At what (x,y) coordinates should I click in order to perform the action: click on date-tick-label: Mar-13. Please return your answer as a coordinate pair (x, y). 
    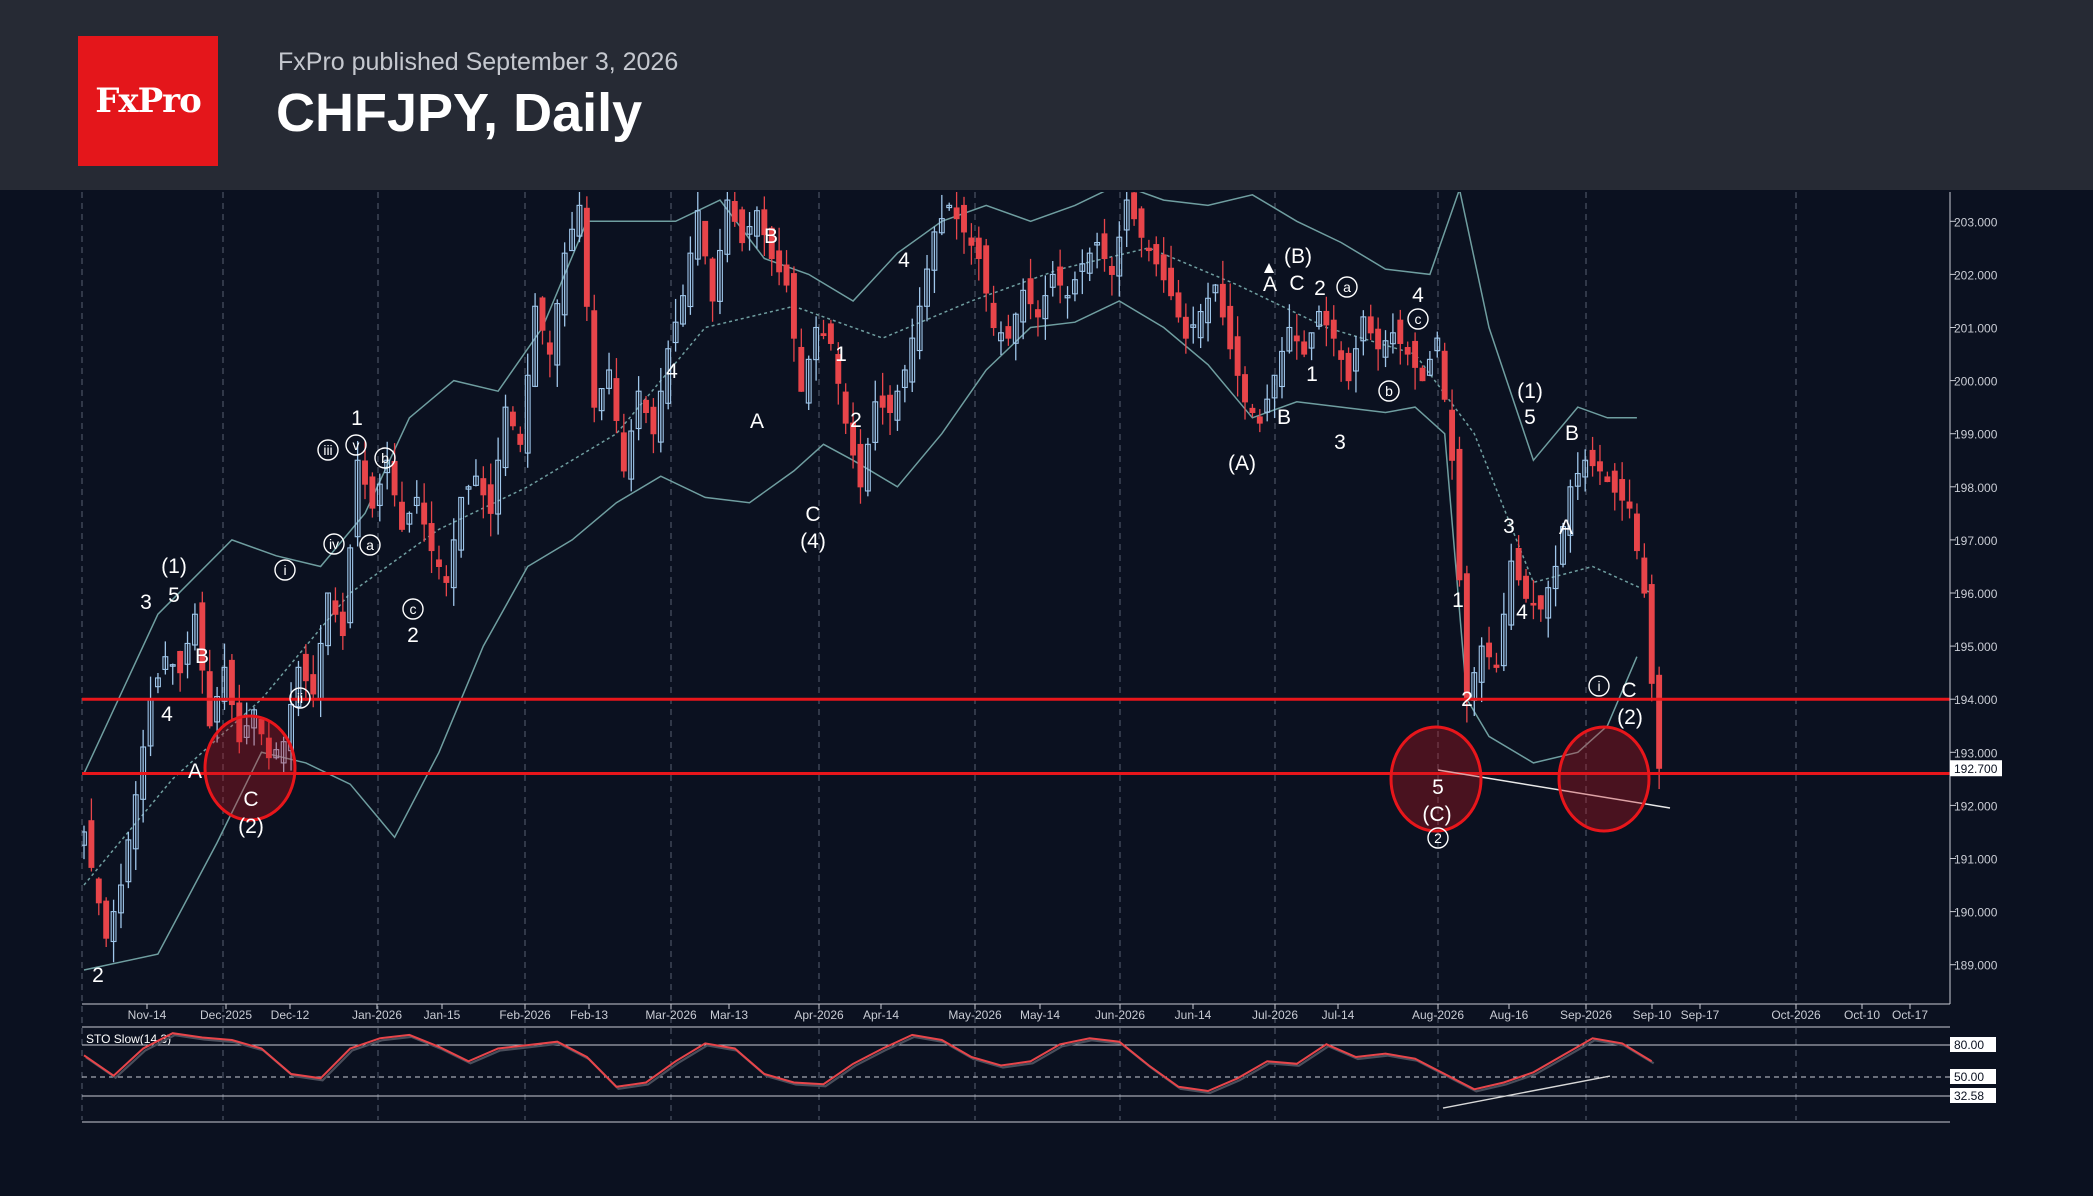
    Looking at the image, I should click on (729, 1015).